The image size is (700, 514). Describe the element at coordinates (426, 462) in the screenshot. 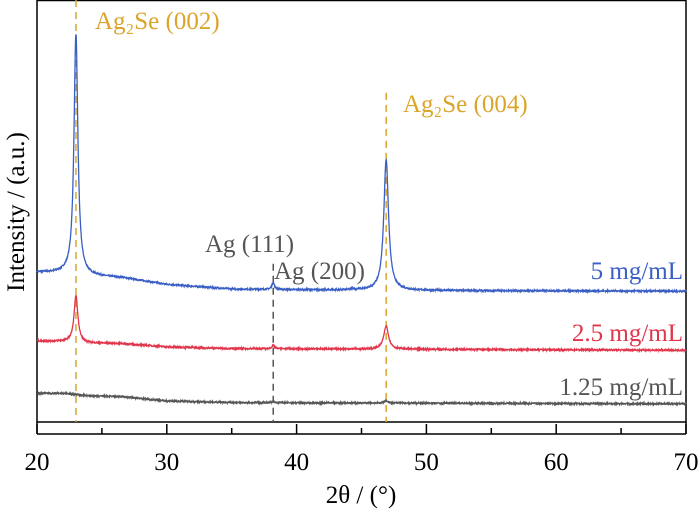

I see `x-tick-label: 50` at that location.